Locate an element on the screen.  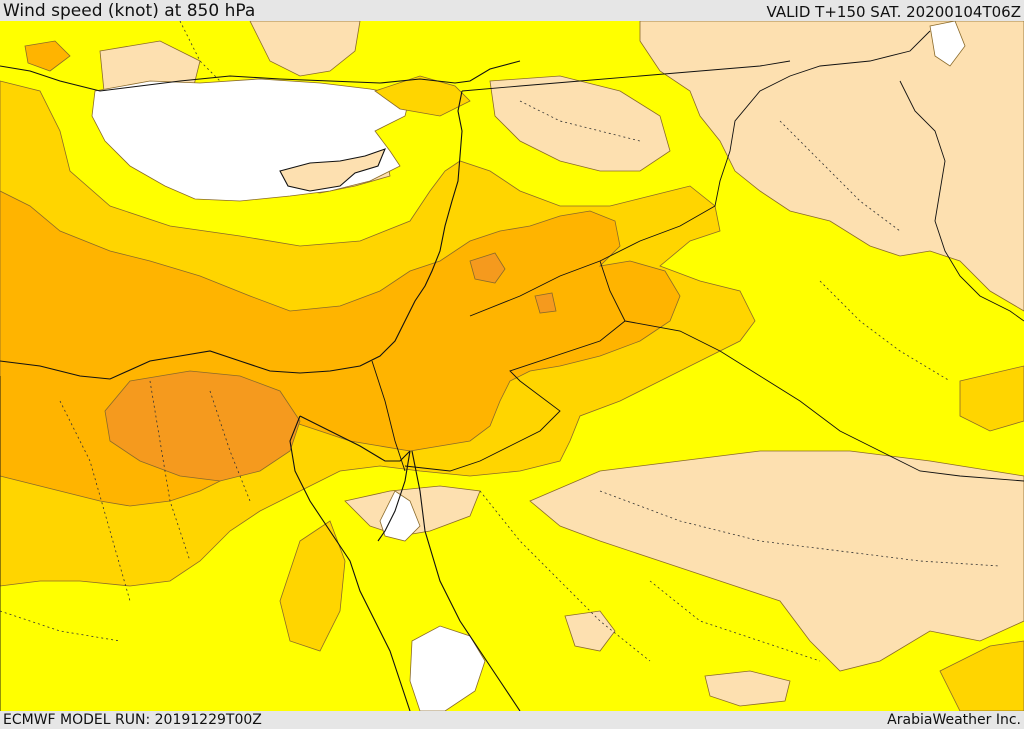
coastline-arabia-red-sea is located at coordinates (466, 580).